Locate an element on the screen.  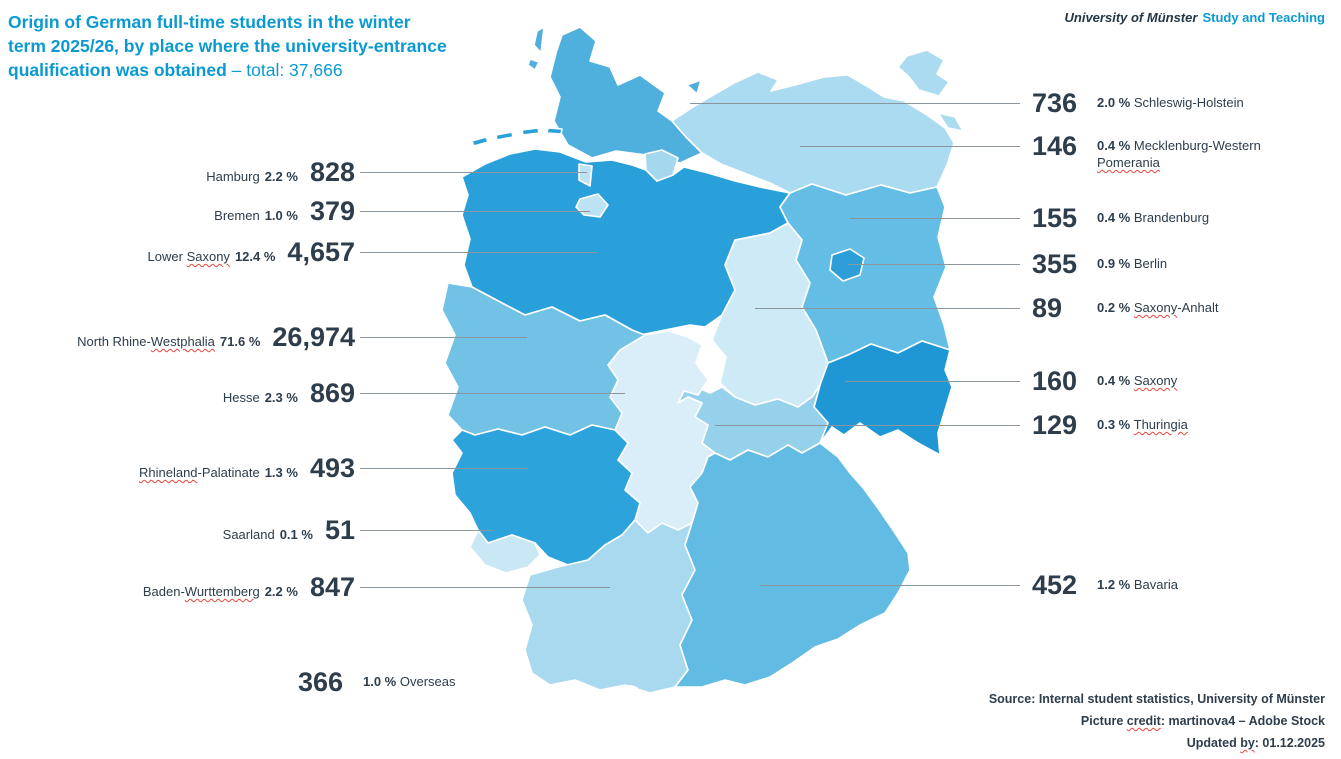
leader-line-schleswig-holstein is located at coordinates (855, 103).